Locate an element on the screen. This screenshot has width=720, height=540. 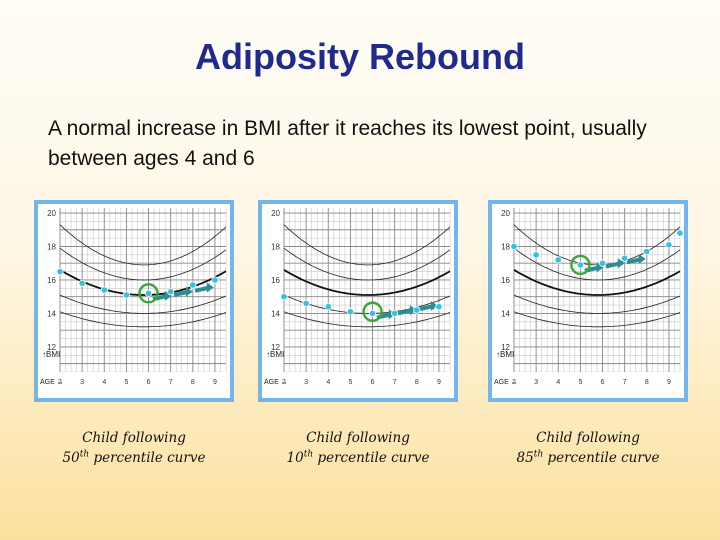
caption-50th-line2: 50th percentile curve is located at coordinates (134, 458).